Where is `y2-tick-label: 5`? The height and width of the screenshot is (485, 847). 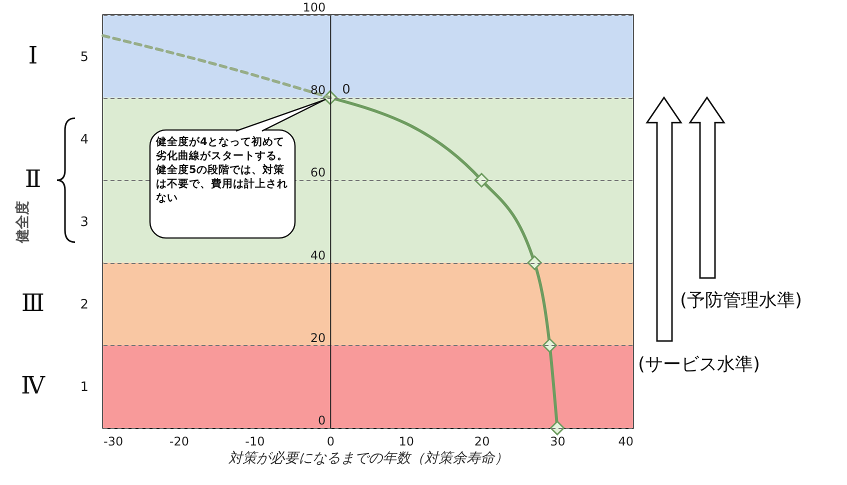
y2-tick-label: 5 is located at coordinates (84, 57).